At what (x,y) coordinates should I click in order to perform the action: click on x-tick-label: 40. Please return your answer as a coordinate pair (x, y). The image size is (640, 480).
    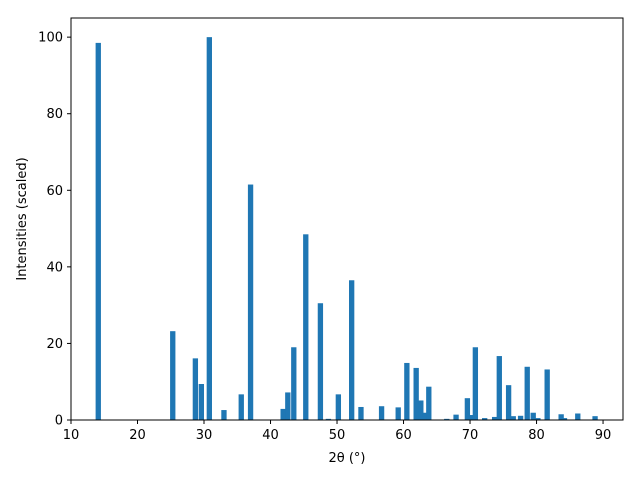
    Looking at the image, I should click on (270, 435).